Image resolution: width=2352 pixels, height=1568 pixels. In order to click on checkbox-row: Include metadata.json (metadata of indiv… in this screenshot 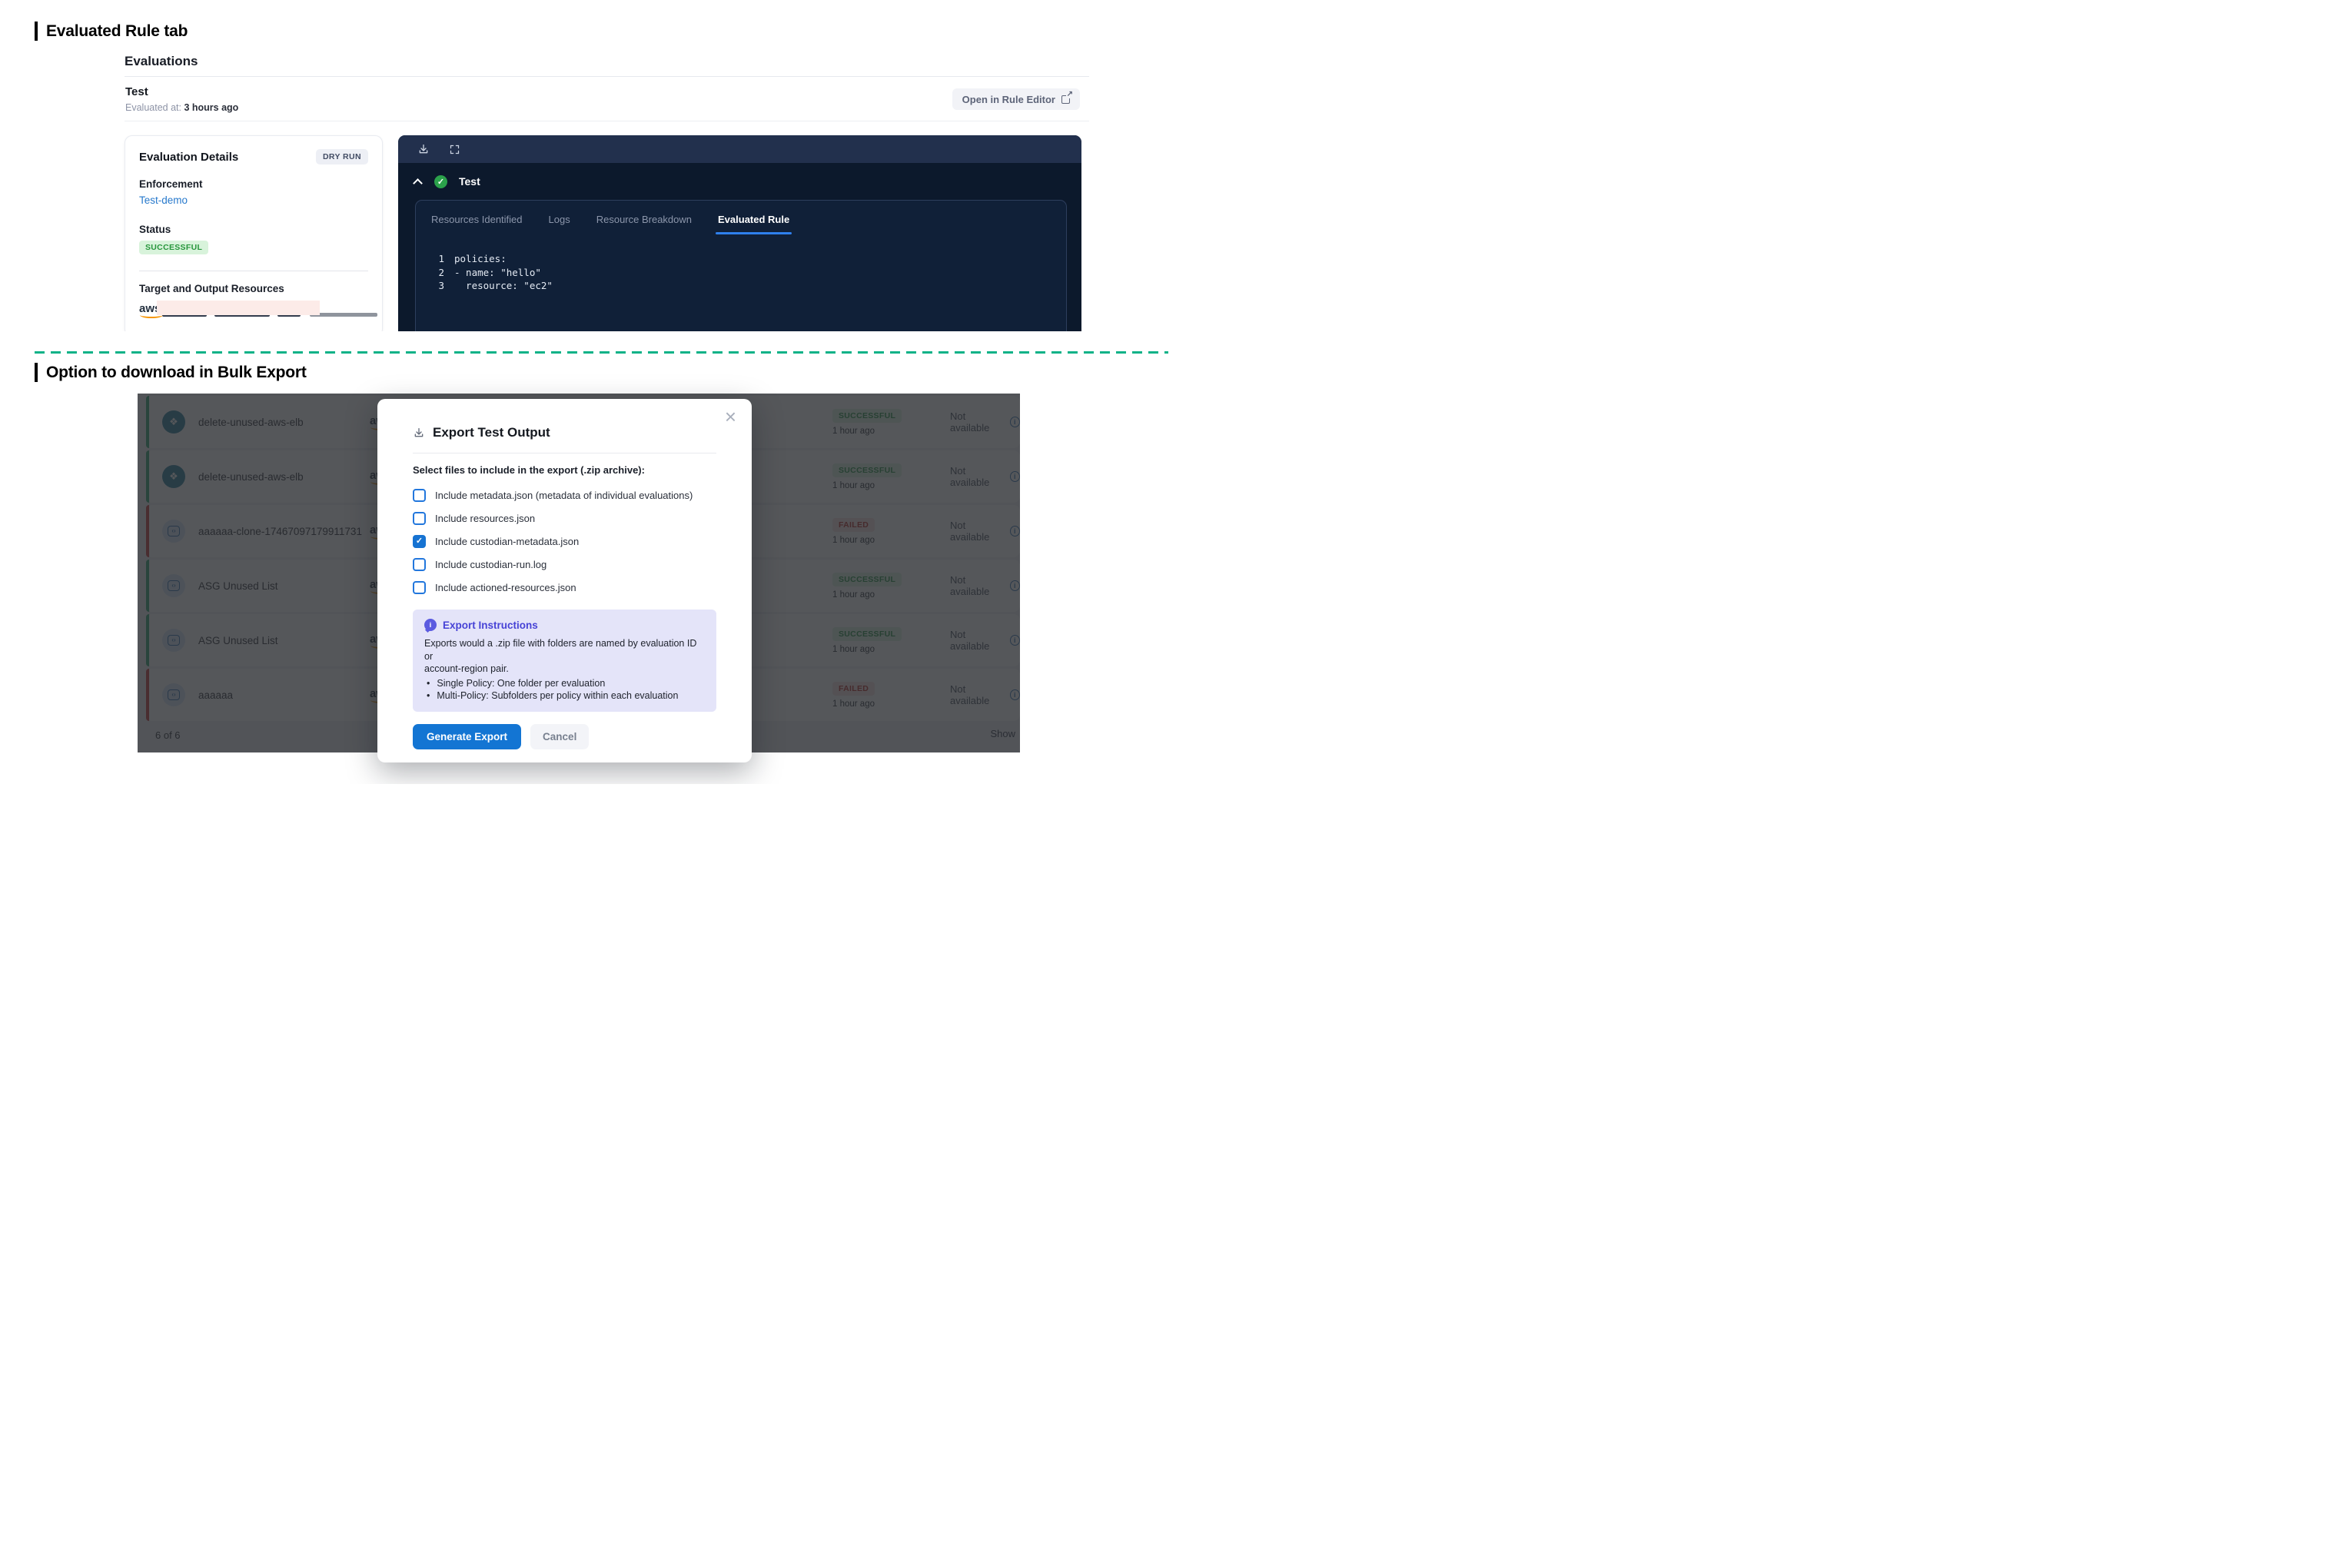, I will do `click(564, 495)`.